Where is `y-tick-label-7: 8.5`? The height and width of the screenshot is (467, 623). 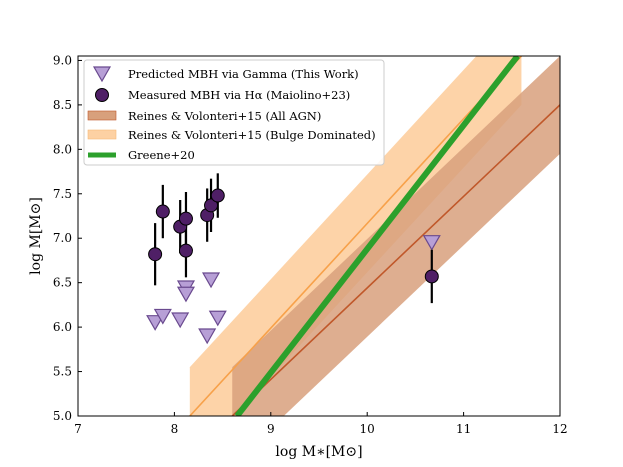
y-tick-label-7: 8.5 is located at coordinates (62, 105).